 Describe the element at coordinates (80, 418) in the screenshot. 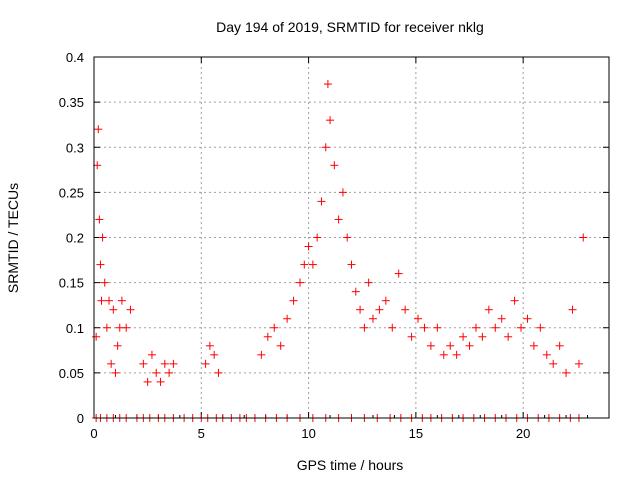

I see `y-tick-label: 0` at that location.